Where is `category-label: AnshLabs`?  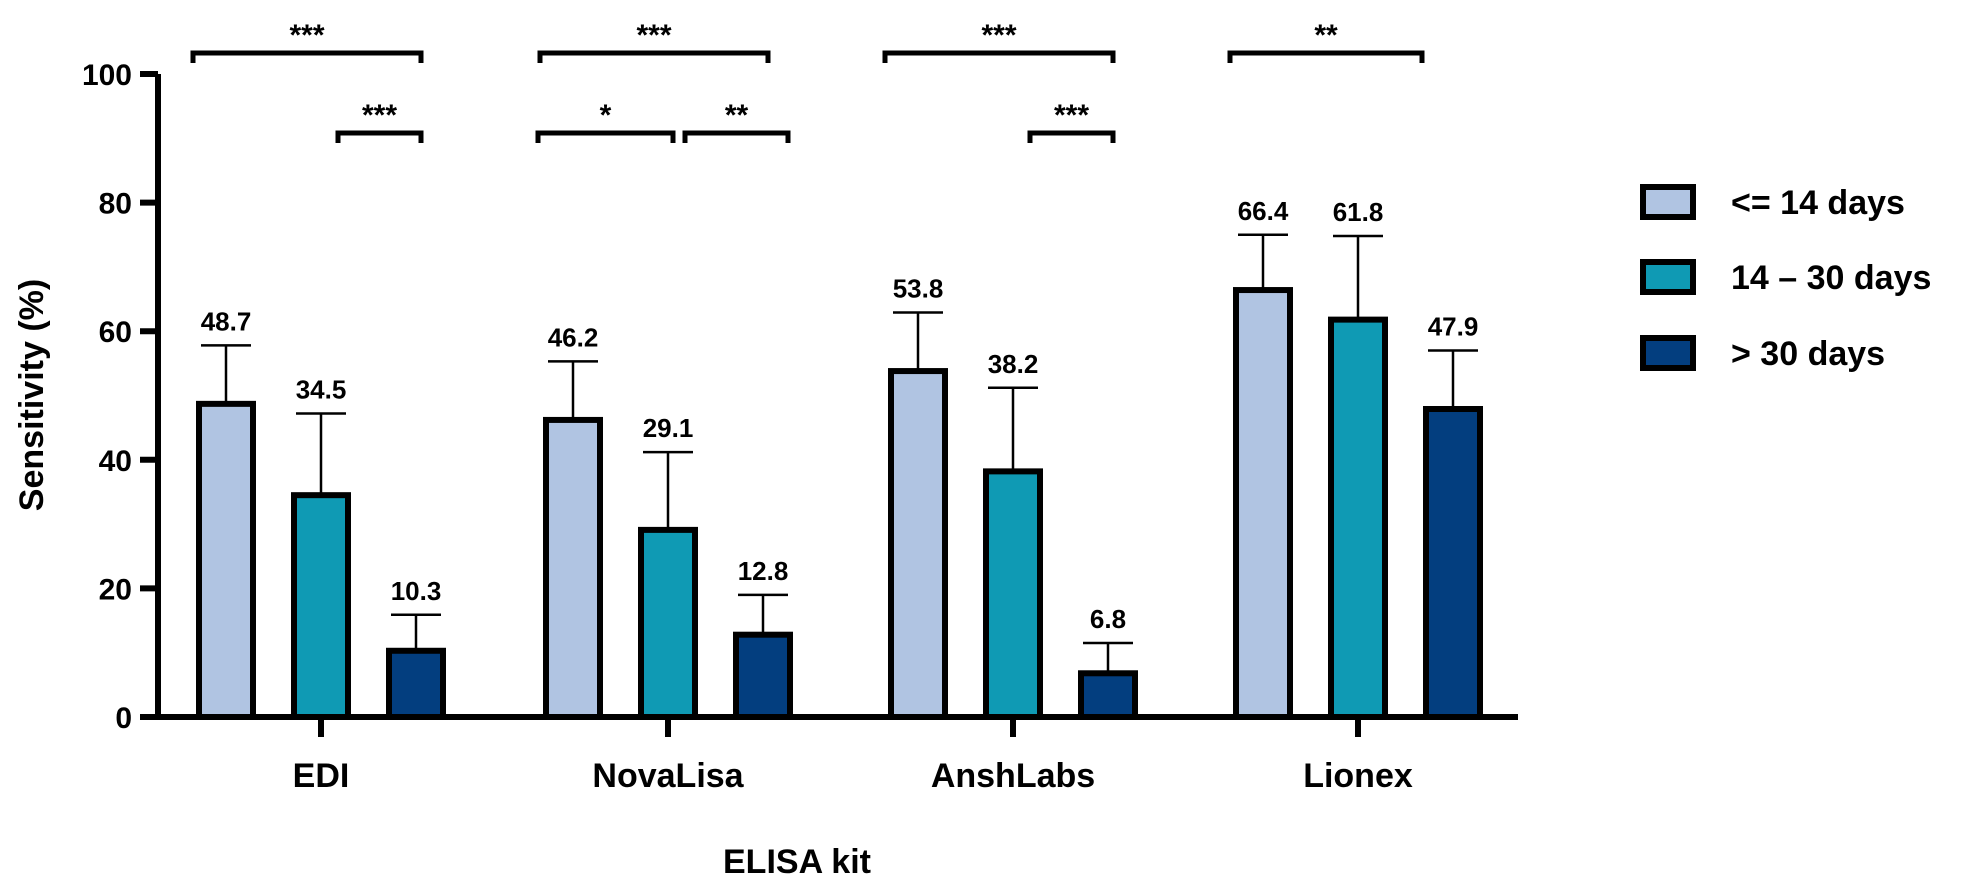
category-label: AnshLabs is located at coordinates (1013, 776).